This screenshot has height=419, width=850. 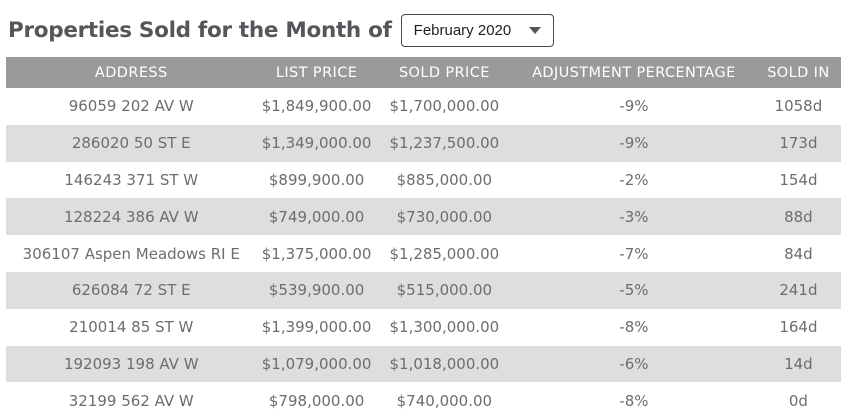 What do you see at coordinates (131, 327) in the screenshot?
I see `cell-address: 210014 85 ST W` at bounding box center [131, 327].